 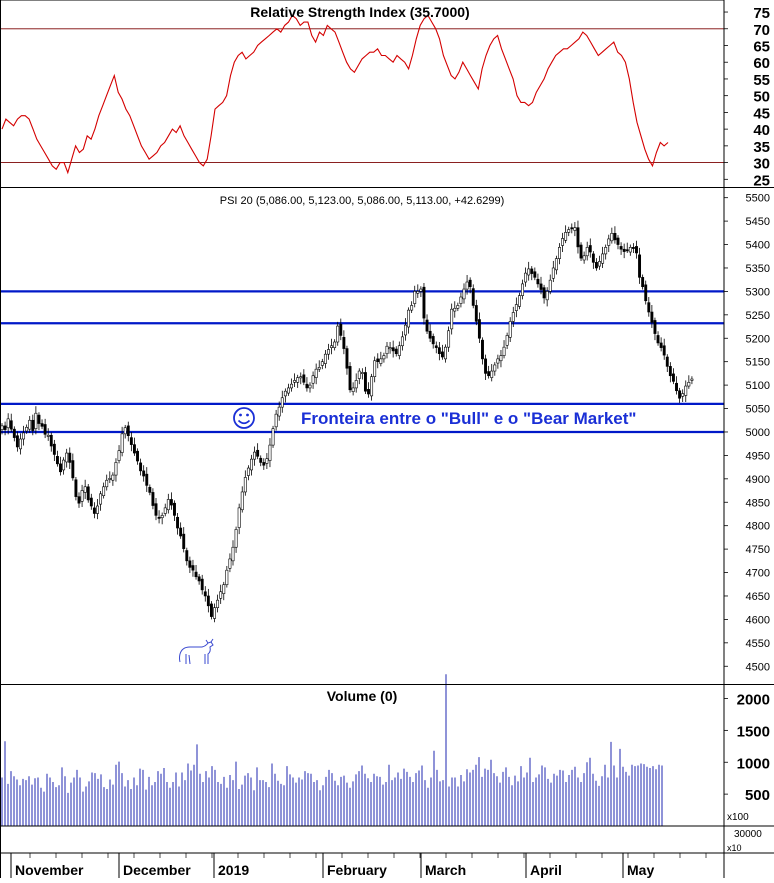 What do you see at coordinates (157, 870) in the screenshot?
I see `month-label: December` at bounding box center [157, 870].